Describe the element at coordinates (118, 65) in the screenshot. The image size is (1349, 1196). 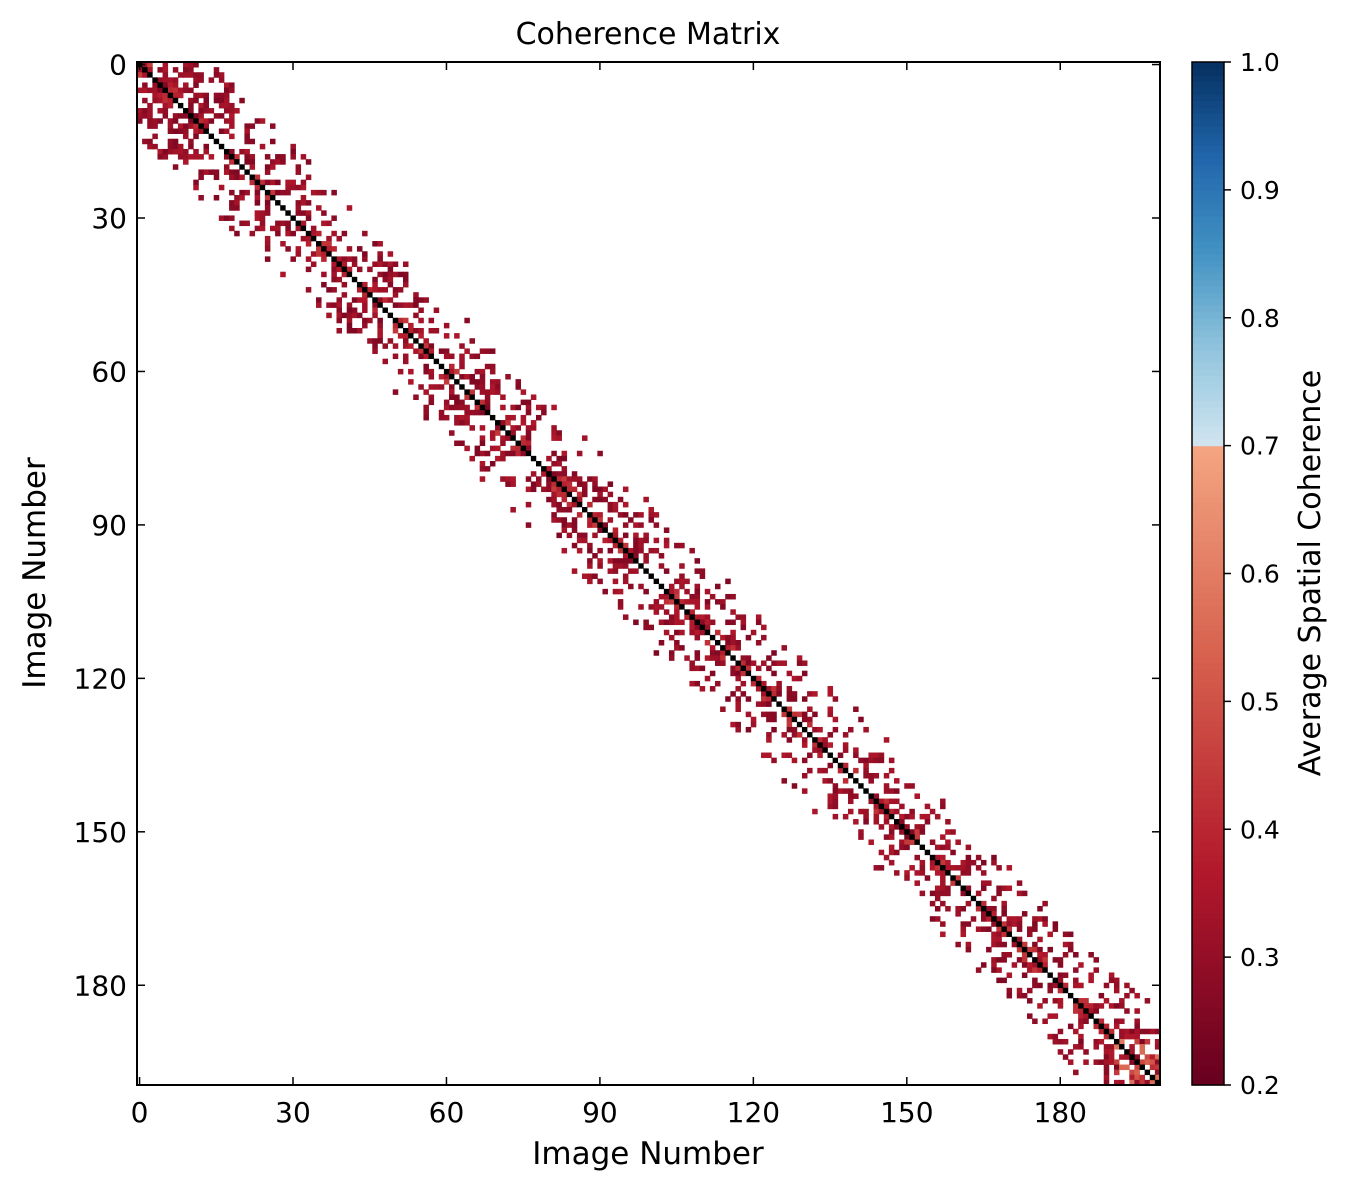
I see `y-tick-label: 0` at that location.